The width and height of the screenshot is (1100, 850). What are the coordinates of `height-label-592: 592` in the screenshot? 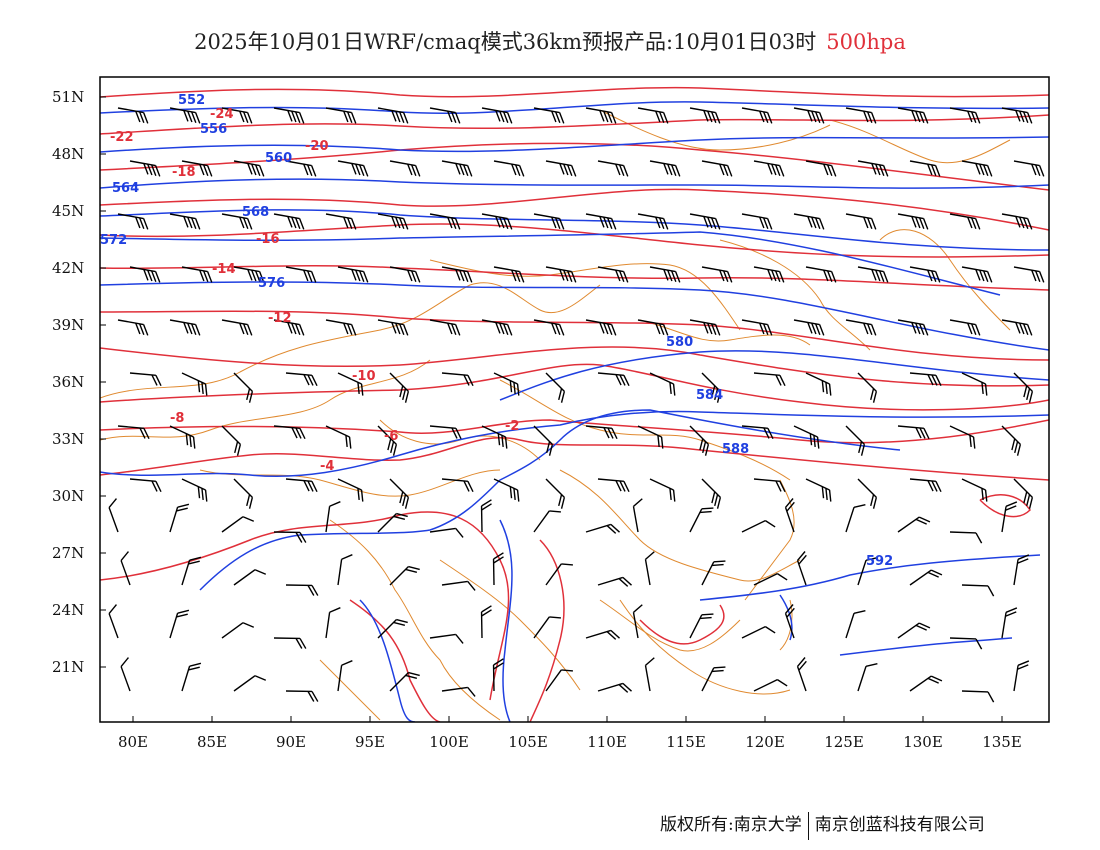 It's located at (879, 561).